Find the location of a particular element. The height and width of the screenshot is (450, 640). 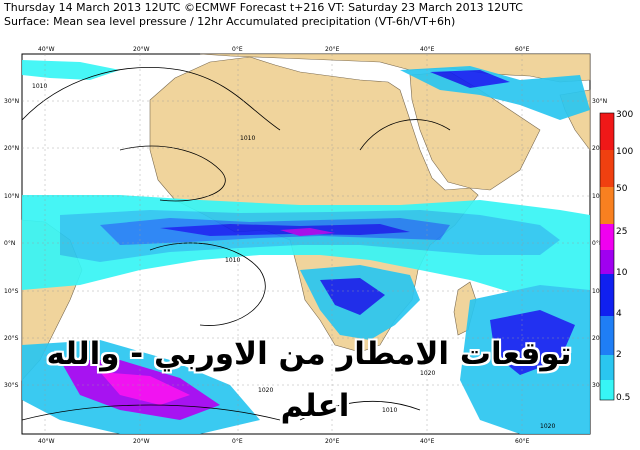

colorbar-label: 2 is located at coordinates (619, 355).